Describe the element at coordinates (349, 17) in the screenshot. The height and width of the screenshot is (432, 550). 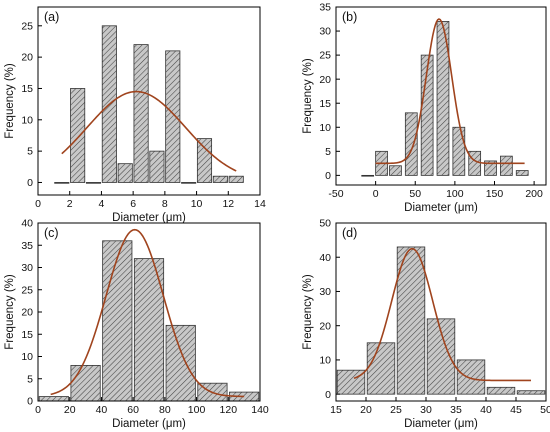
I see `panel-label-b: (b)` at that location.